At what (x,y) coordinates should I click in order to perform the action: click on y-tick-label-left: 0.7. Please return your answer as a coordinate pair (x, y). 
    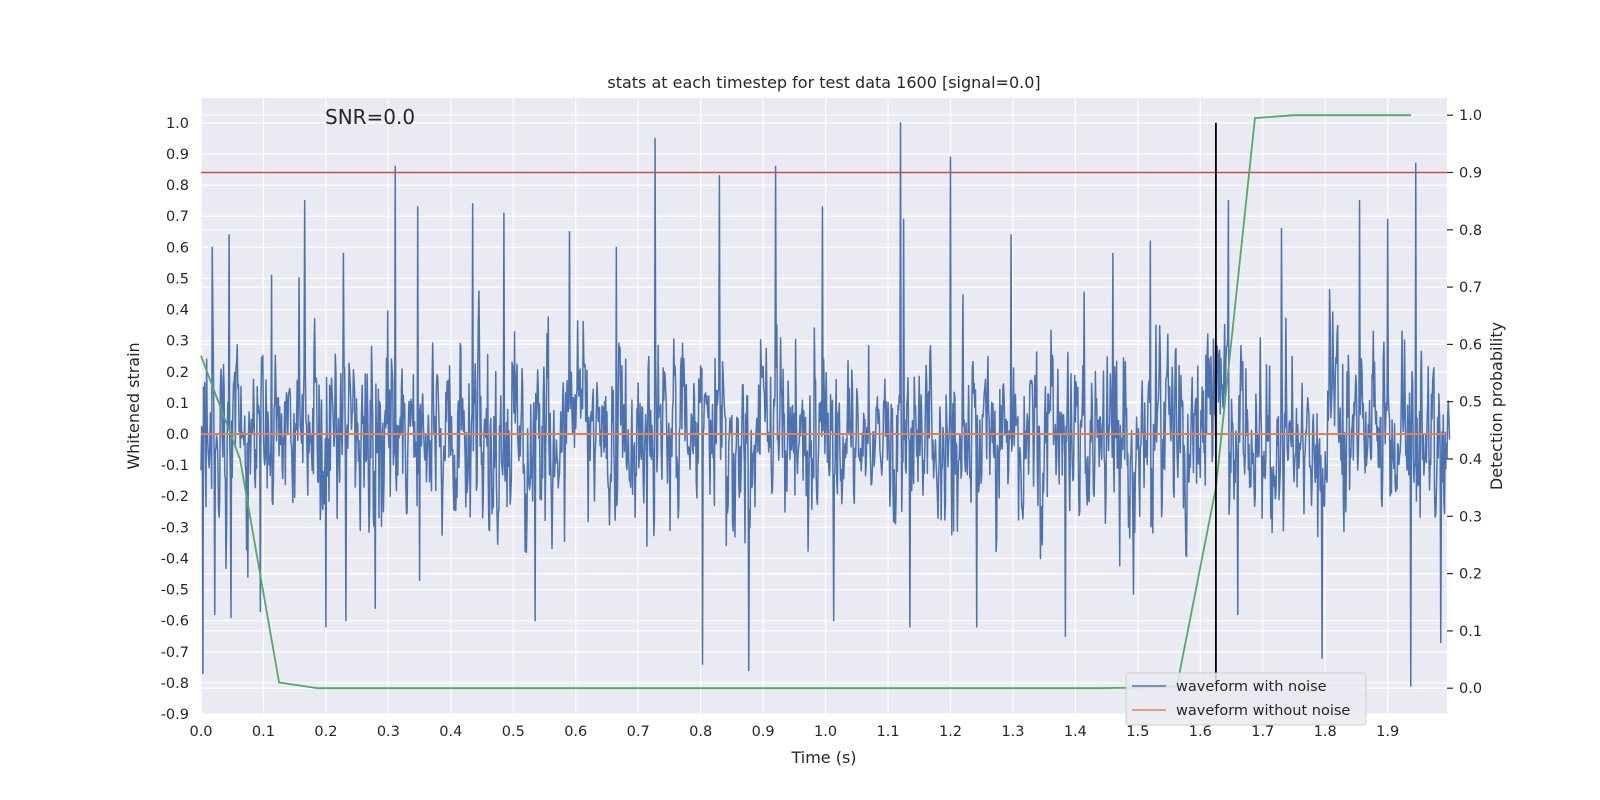
    Looking at the image, I should click on (177, 217).